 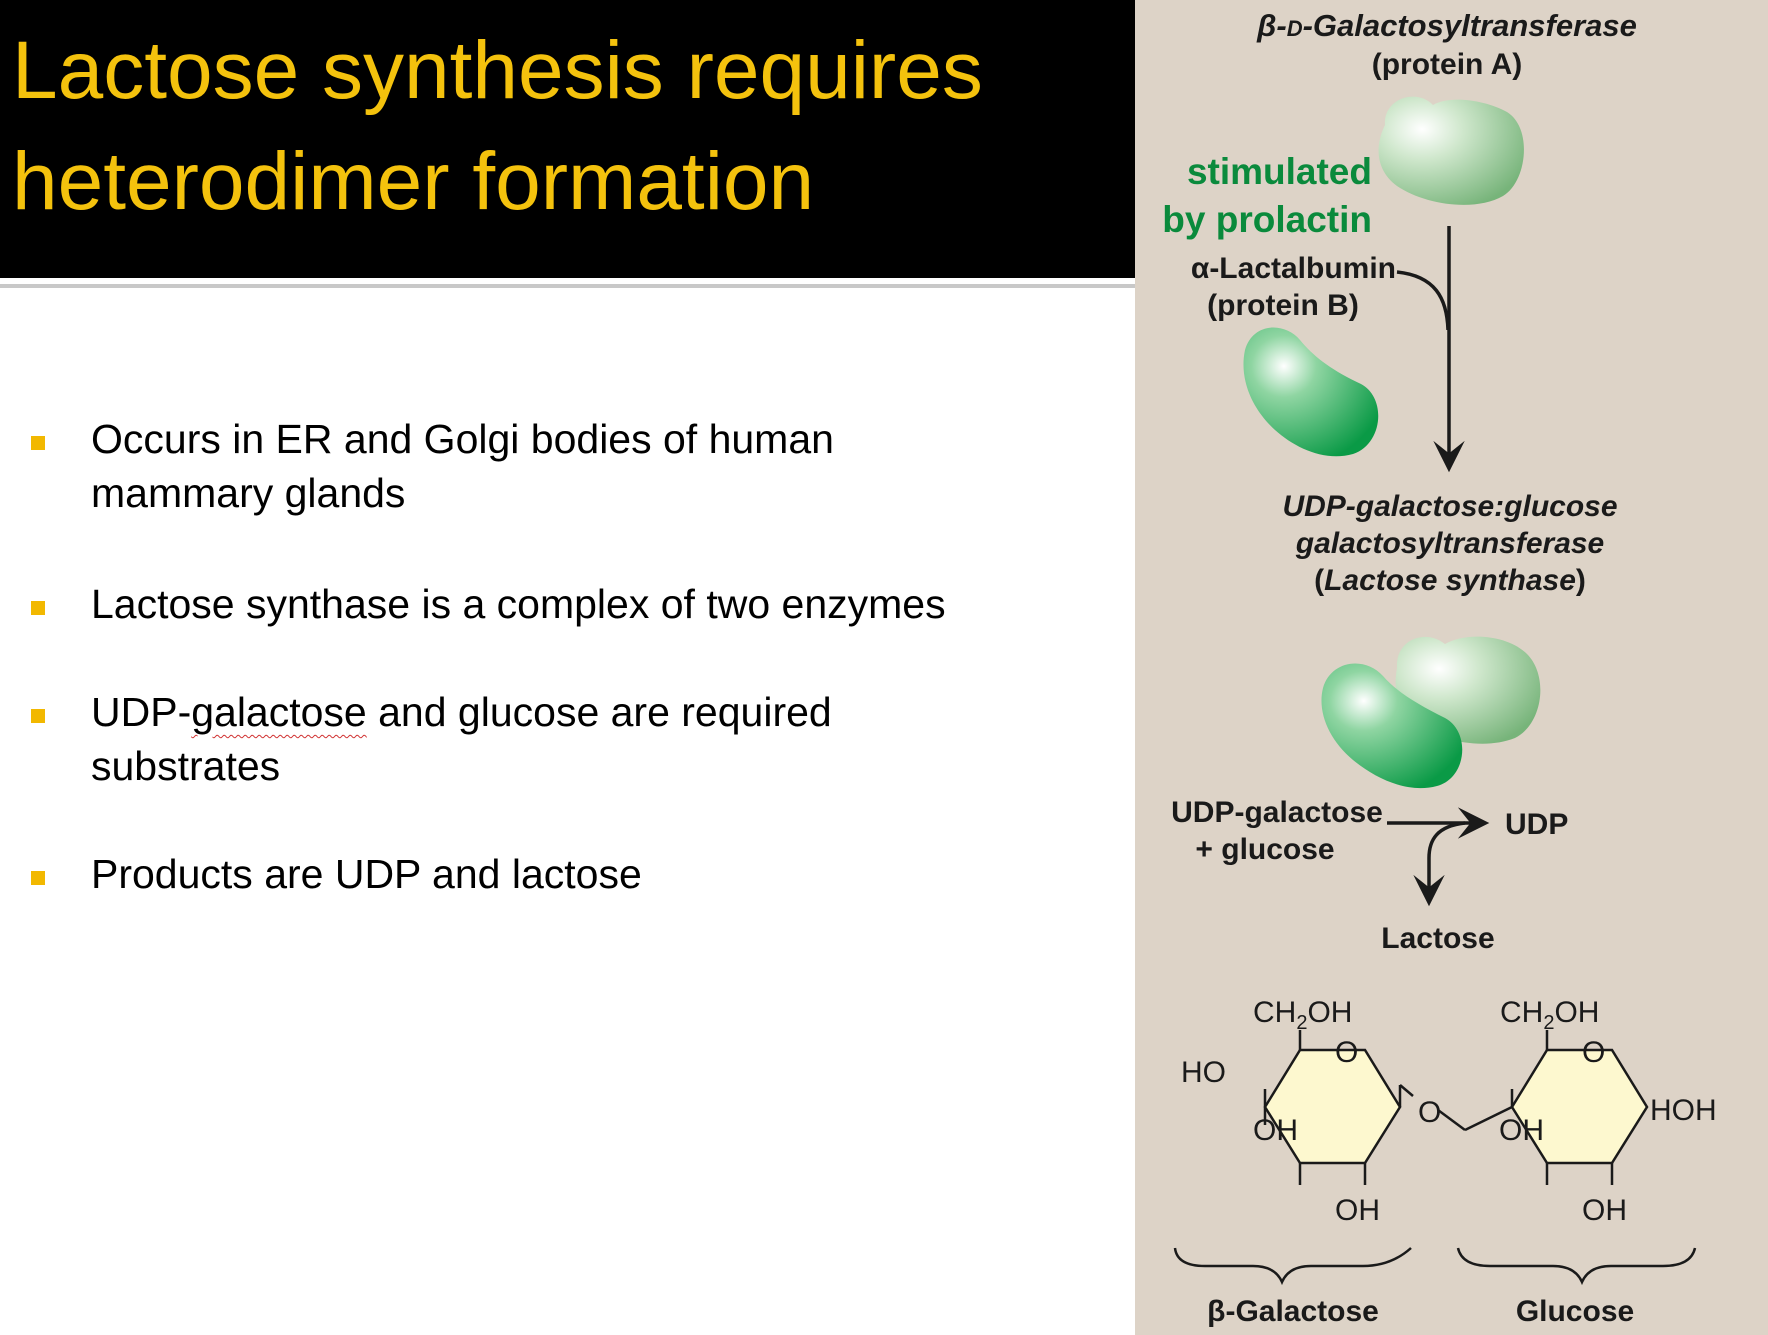 What do you see at coordinates (1429, 1112) in the screenshot?
I see `bridge-oxygen: O` at bounding box center [1429, 1112].